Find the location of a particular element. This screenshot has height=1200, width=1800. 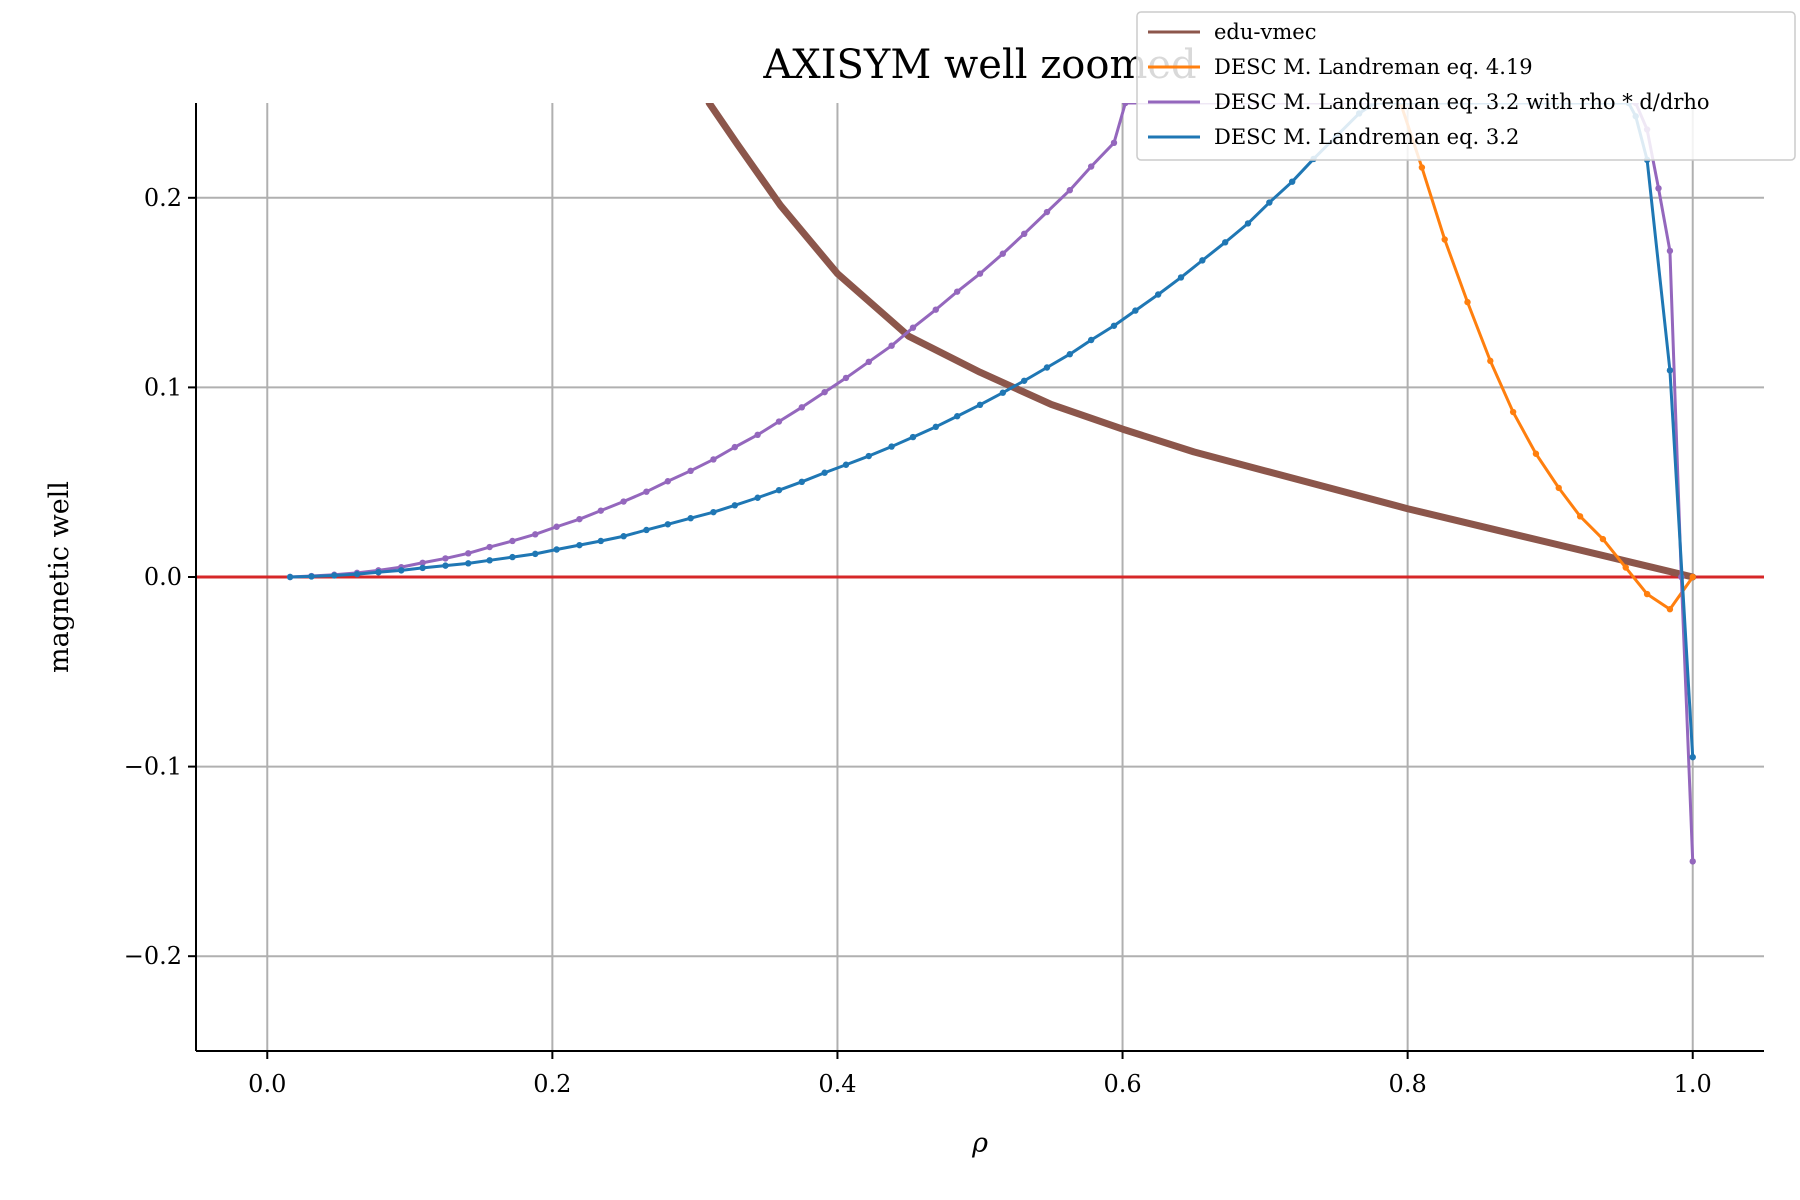

x-axis-label: ρ is located at coordinates (979, 1143).